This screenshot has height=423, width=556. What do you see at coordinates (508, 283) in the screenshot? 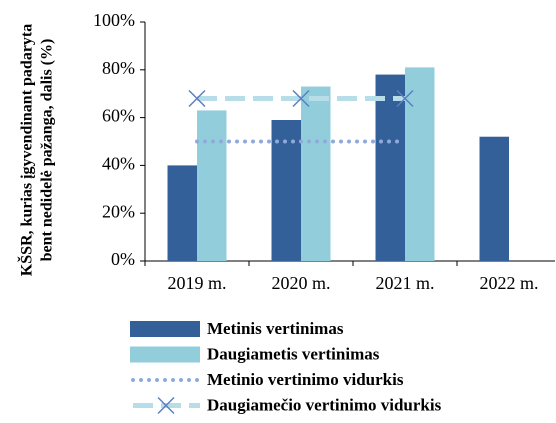
I see `x-tick-label: 2022 m.` at bounding box center [508, 283].